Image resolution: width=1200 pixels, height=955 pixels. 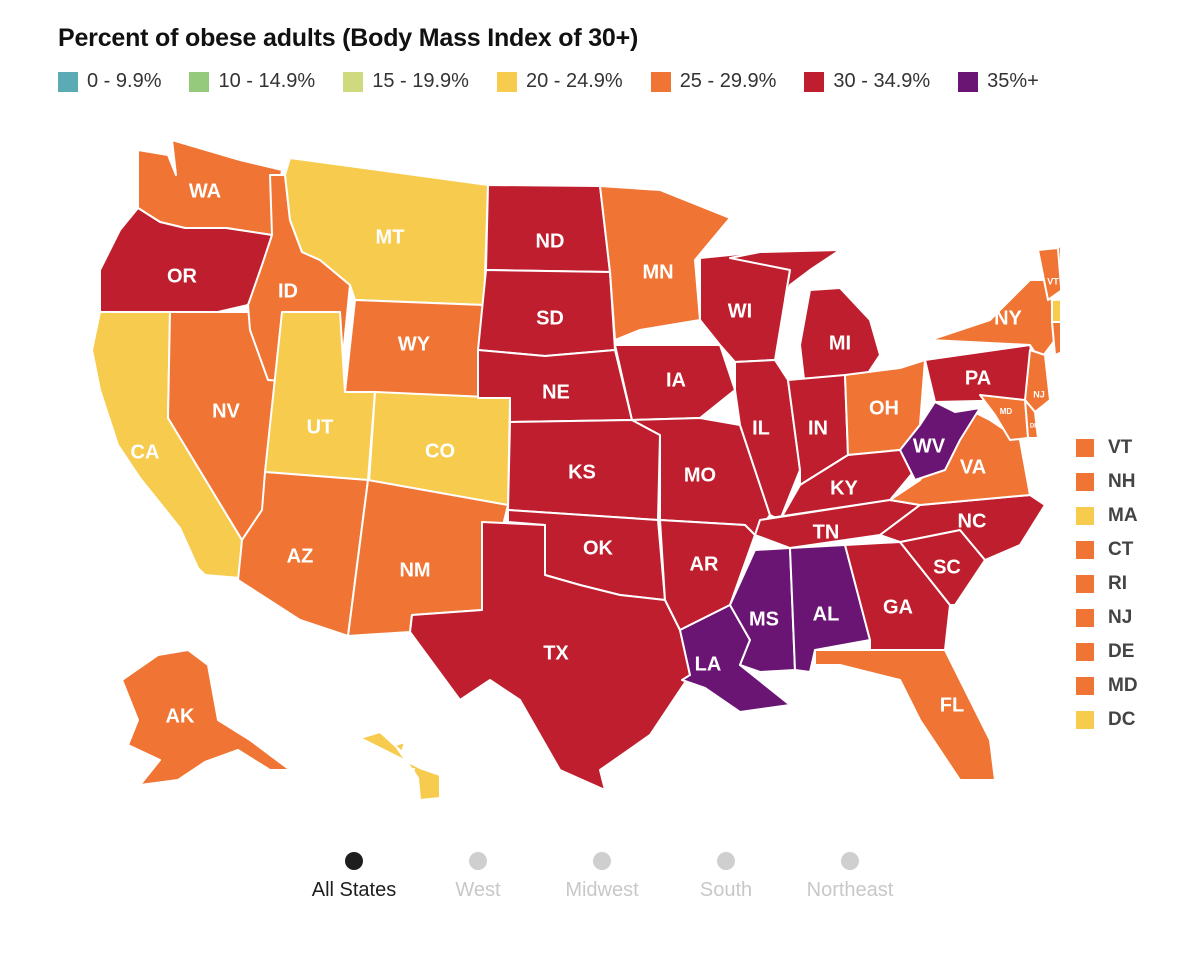 I want to click on label-AR: AR, so click(x=704, y=564).